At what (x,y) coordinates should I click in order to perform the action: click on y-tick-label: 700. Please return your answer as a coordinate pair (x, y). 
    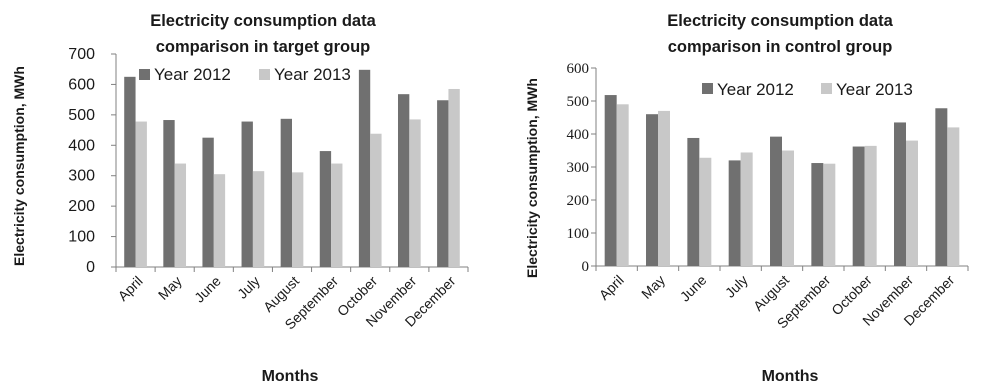
    Looking at the image, I should click on (81, 54).